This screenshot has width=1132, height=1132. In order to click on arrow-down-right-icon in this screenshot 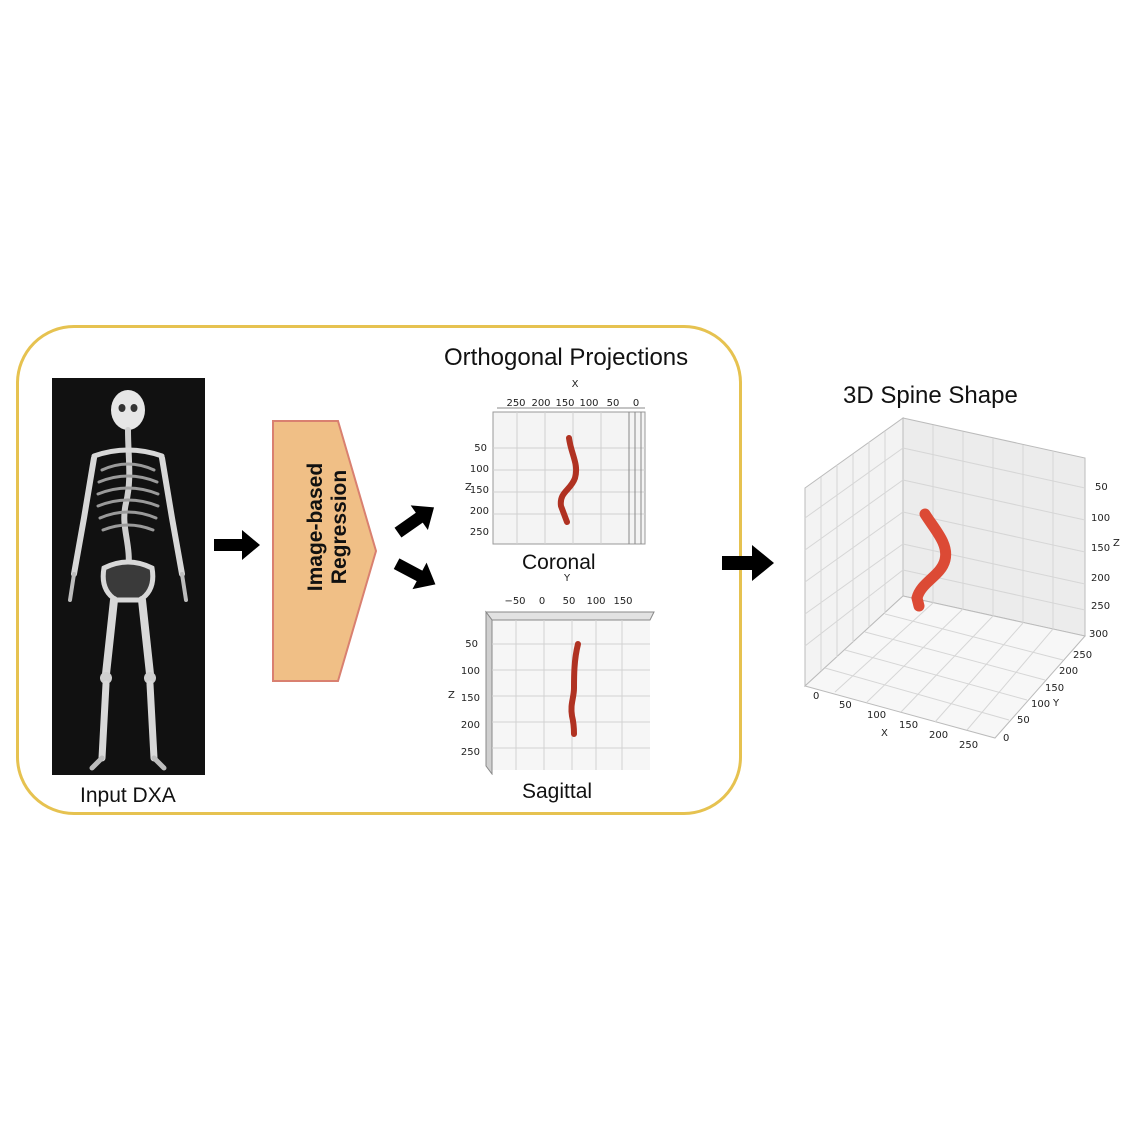, I will do `click(414, 574)`.